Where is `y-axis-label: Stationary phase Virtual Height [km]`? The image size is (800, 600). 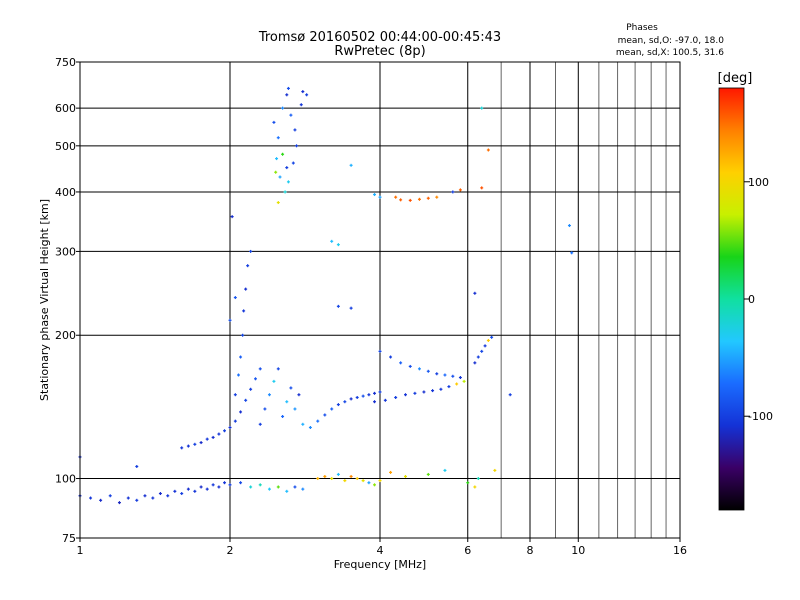
y-axis-label: Stationary phase Virtual Height [km] is located at coordinates (44, 300).